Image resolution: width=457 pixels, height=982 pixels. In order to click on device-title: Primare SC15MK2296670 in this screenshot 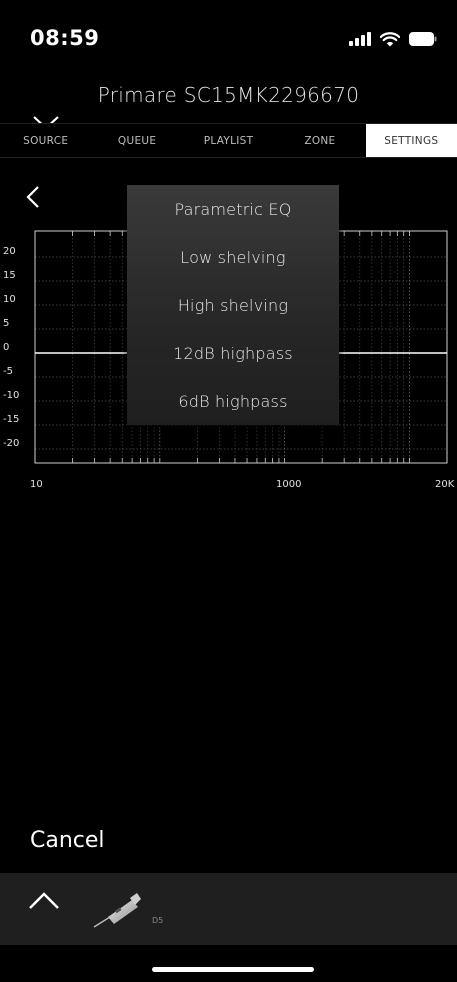, I will do `click(228, 95)`.